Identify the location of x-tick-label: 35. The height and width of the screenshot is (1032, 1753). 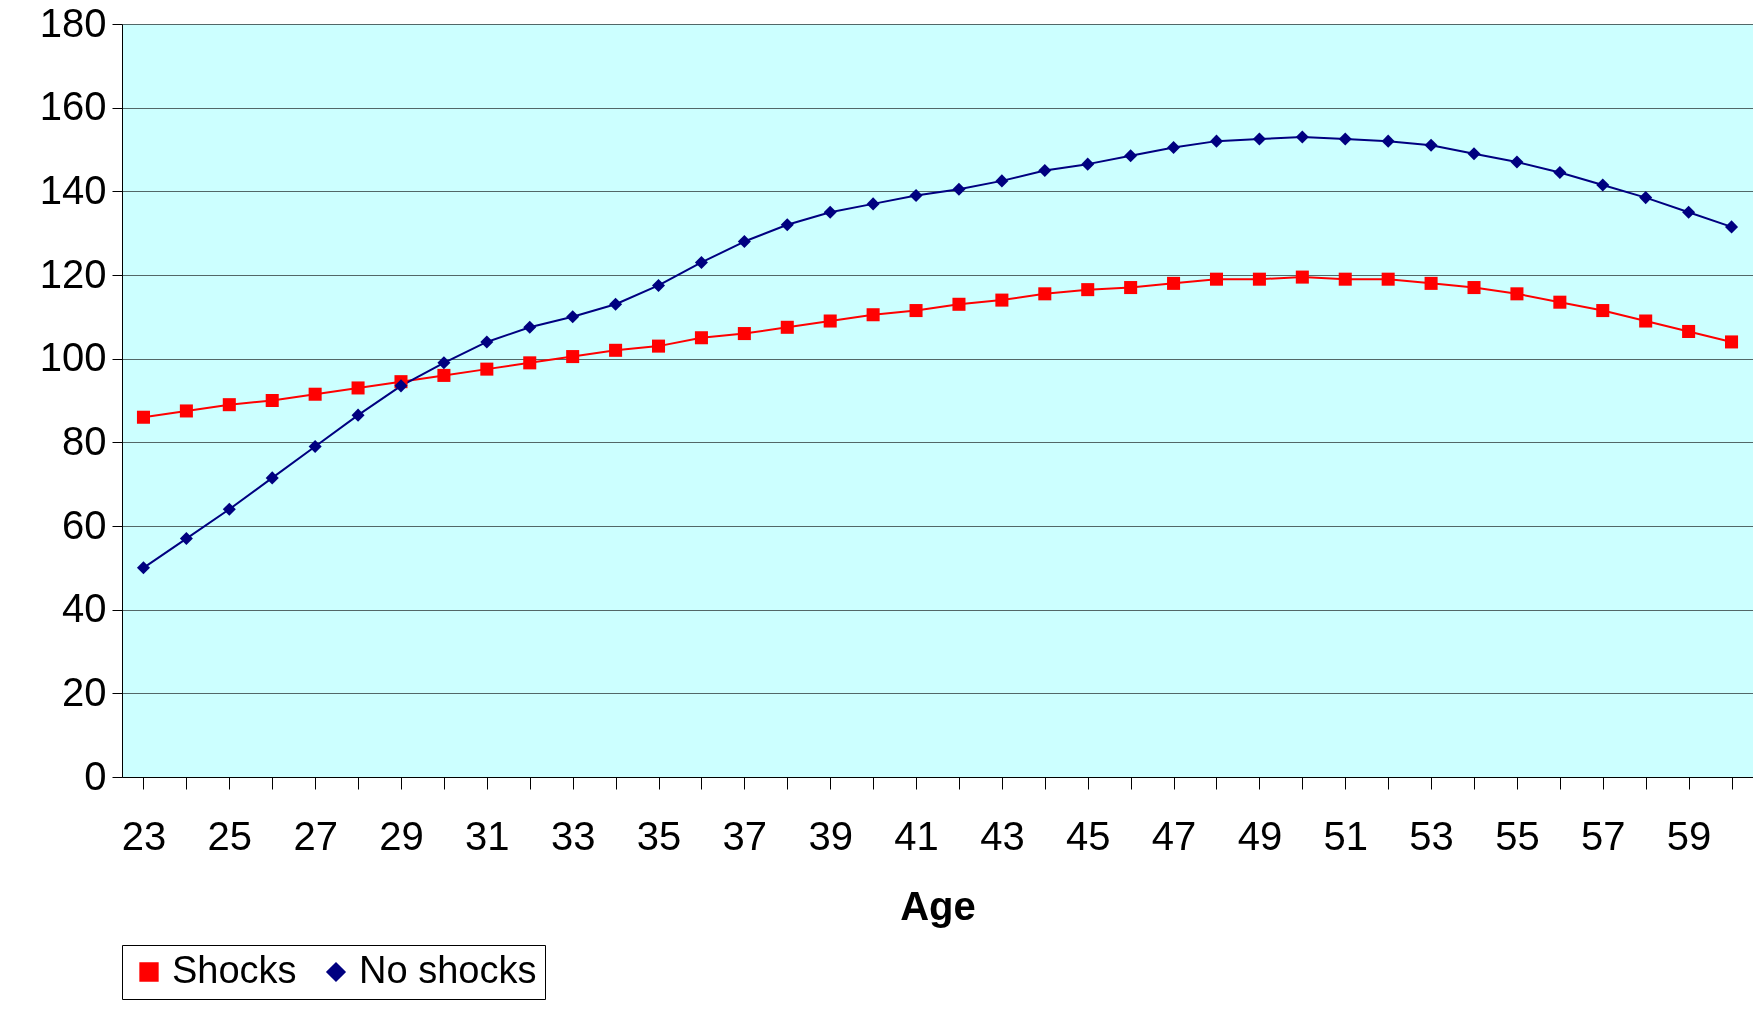
(659, 835).